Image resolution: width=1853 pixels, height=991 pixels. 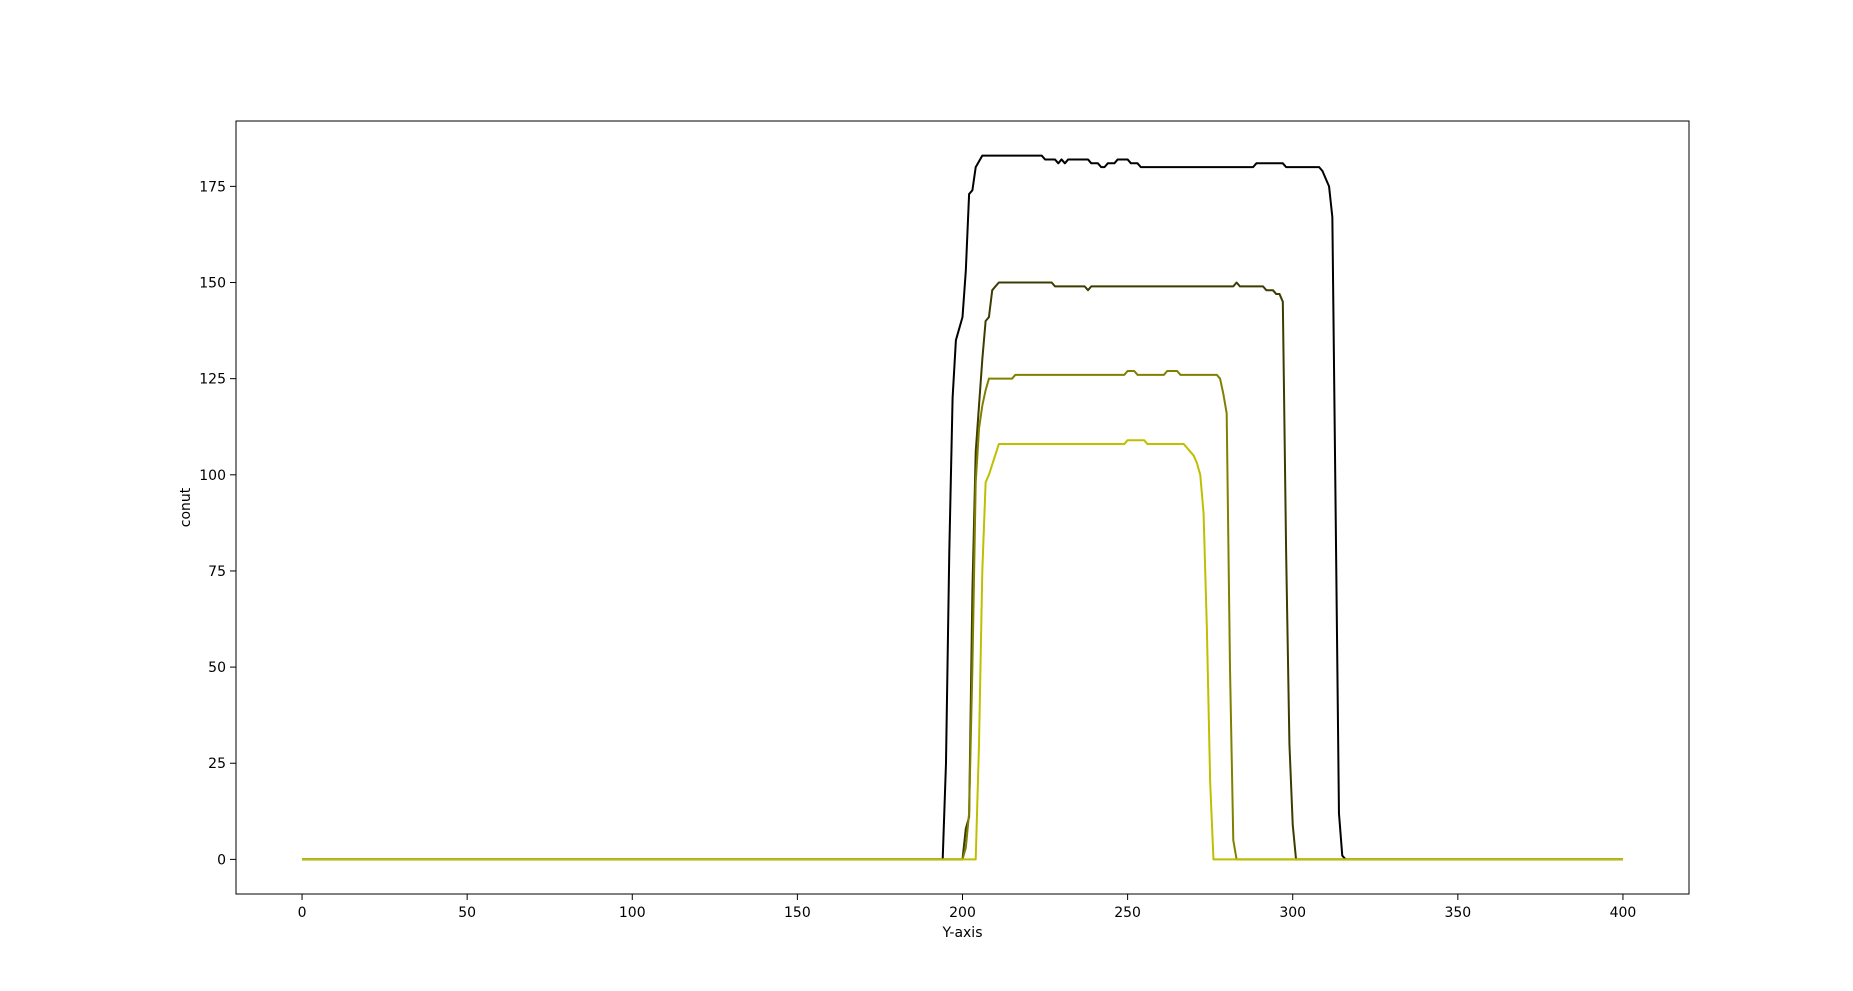 I want to click on x-tick-label: 0, so click(x=302, y=913).